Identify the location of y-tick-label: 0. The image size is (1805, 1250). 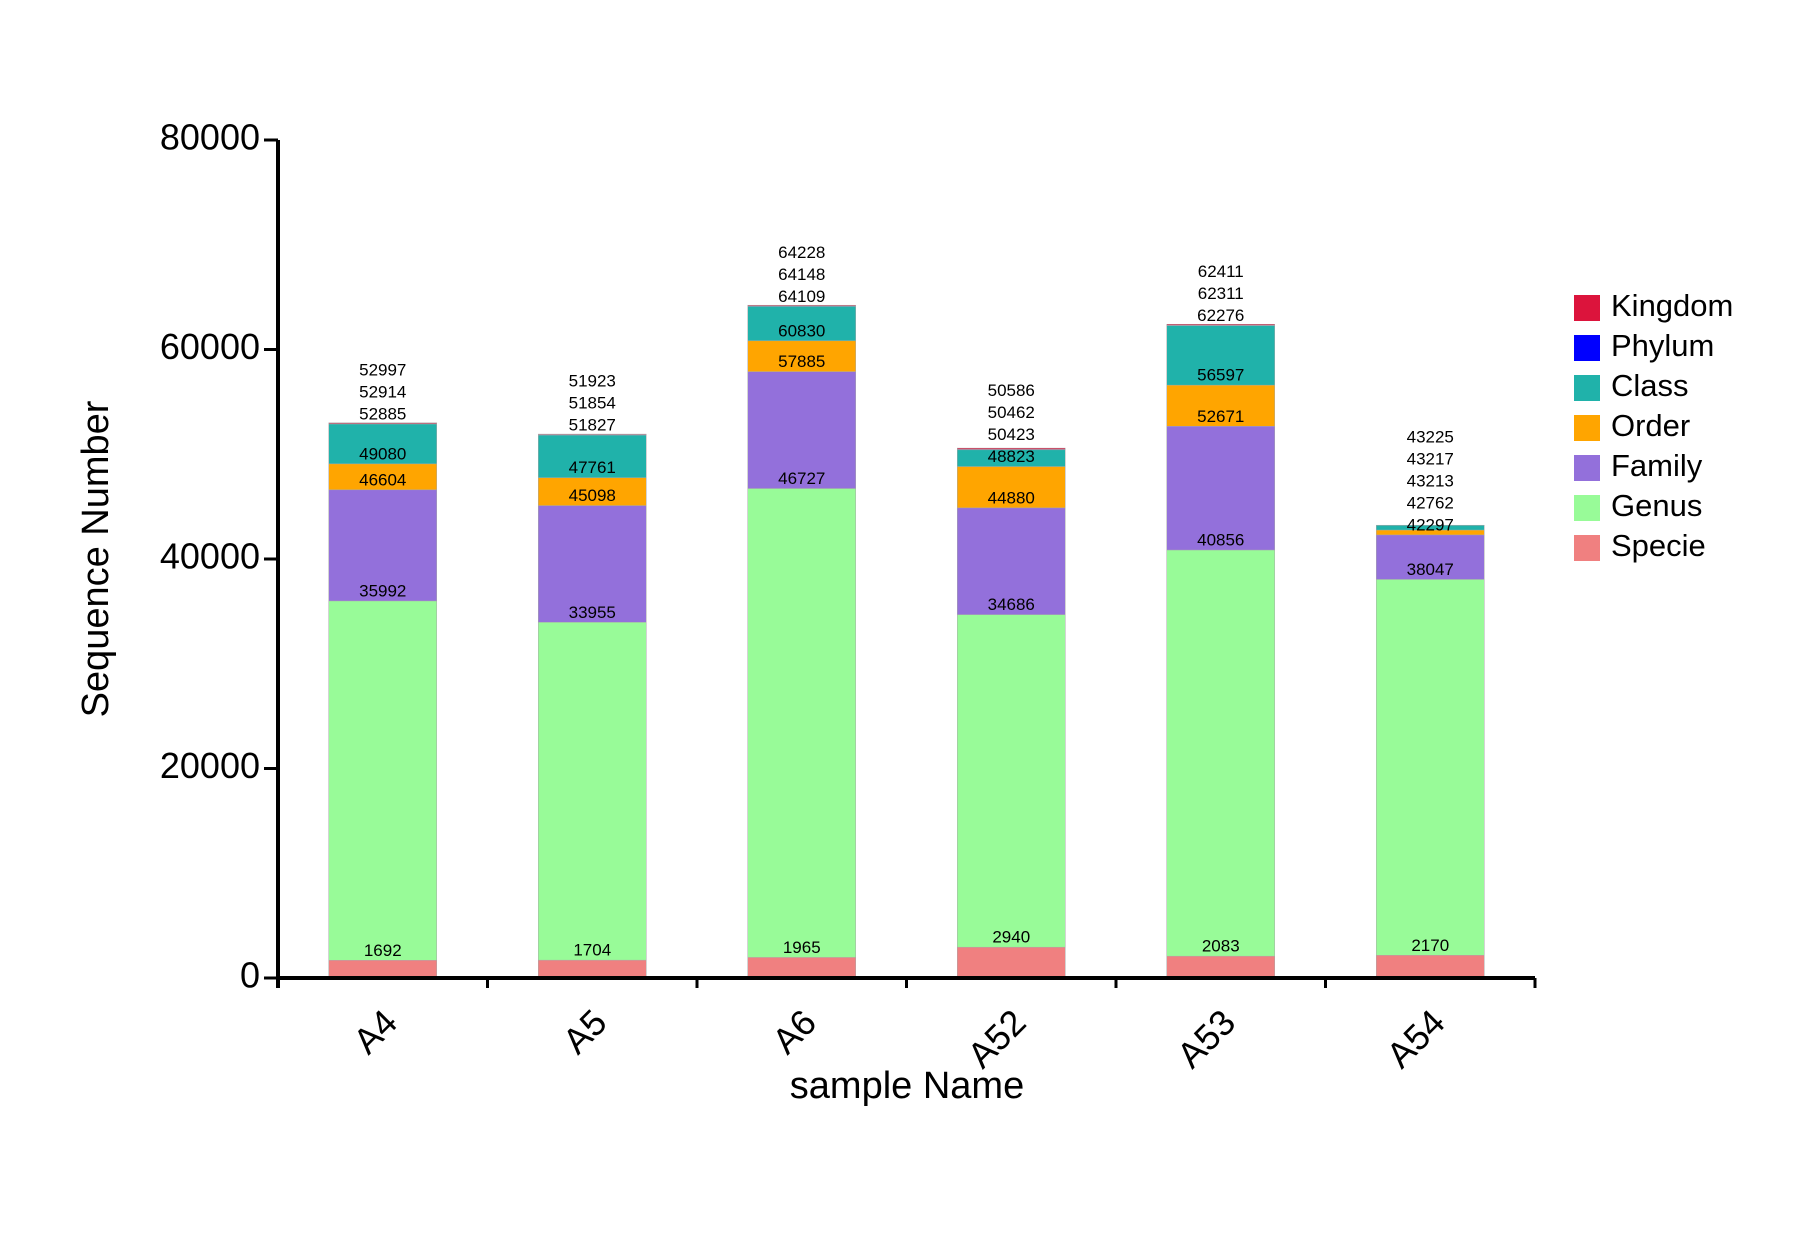
(250, 975).